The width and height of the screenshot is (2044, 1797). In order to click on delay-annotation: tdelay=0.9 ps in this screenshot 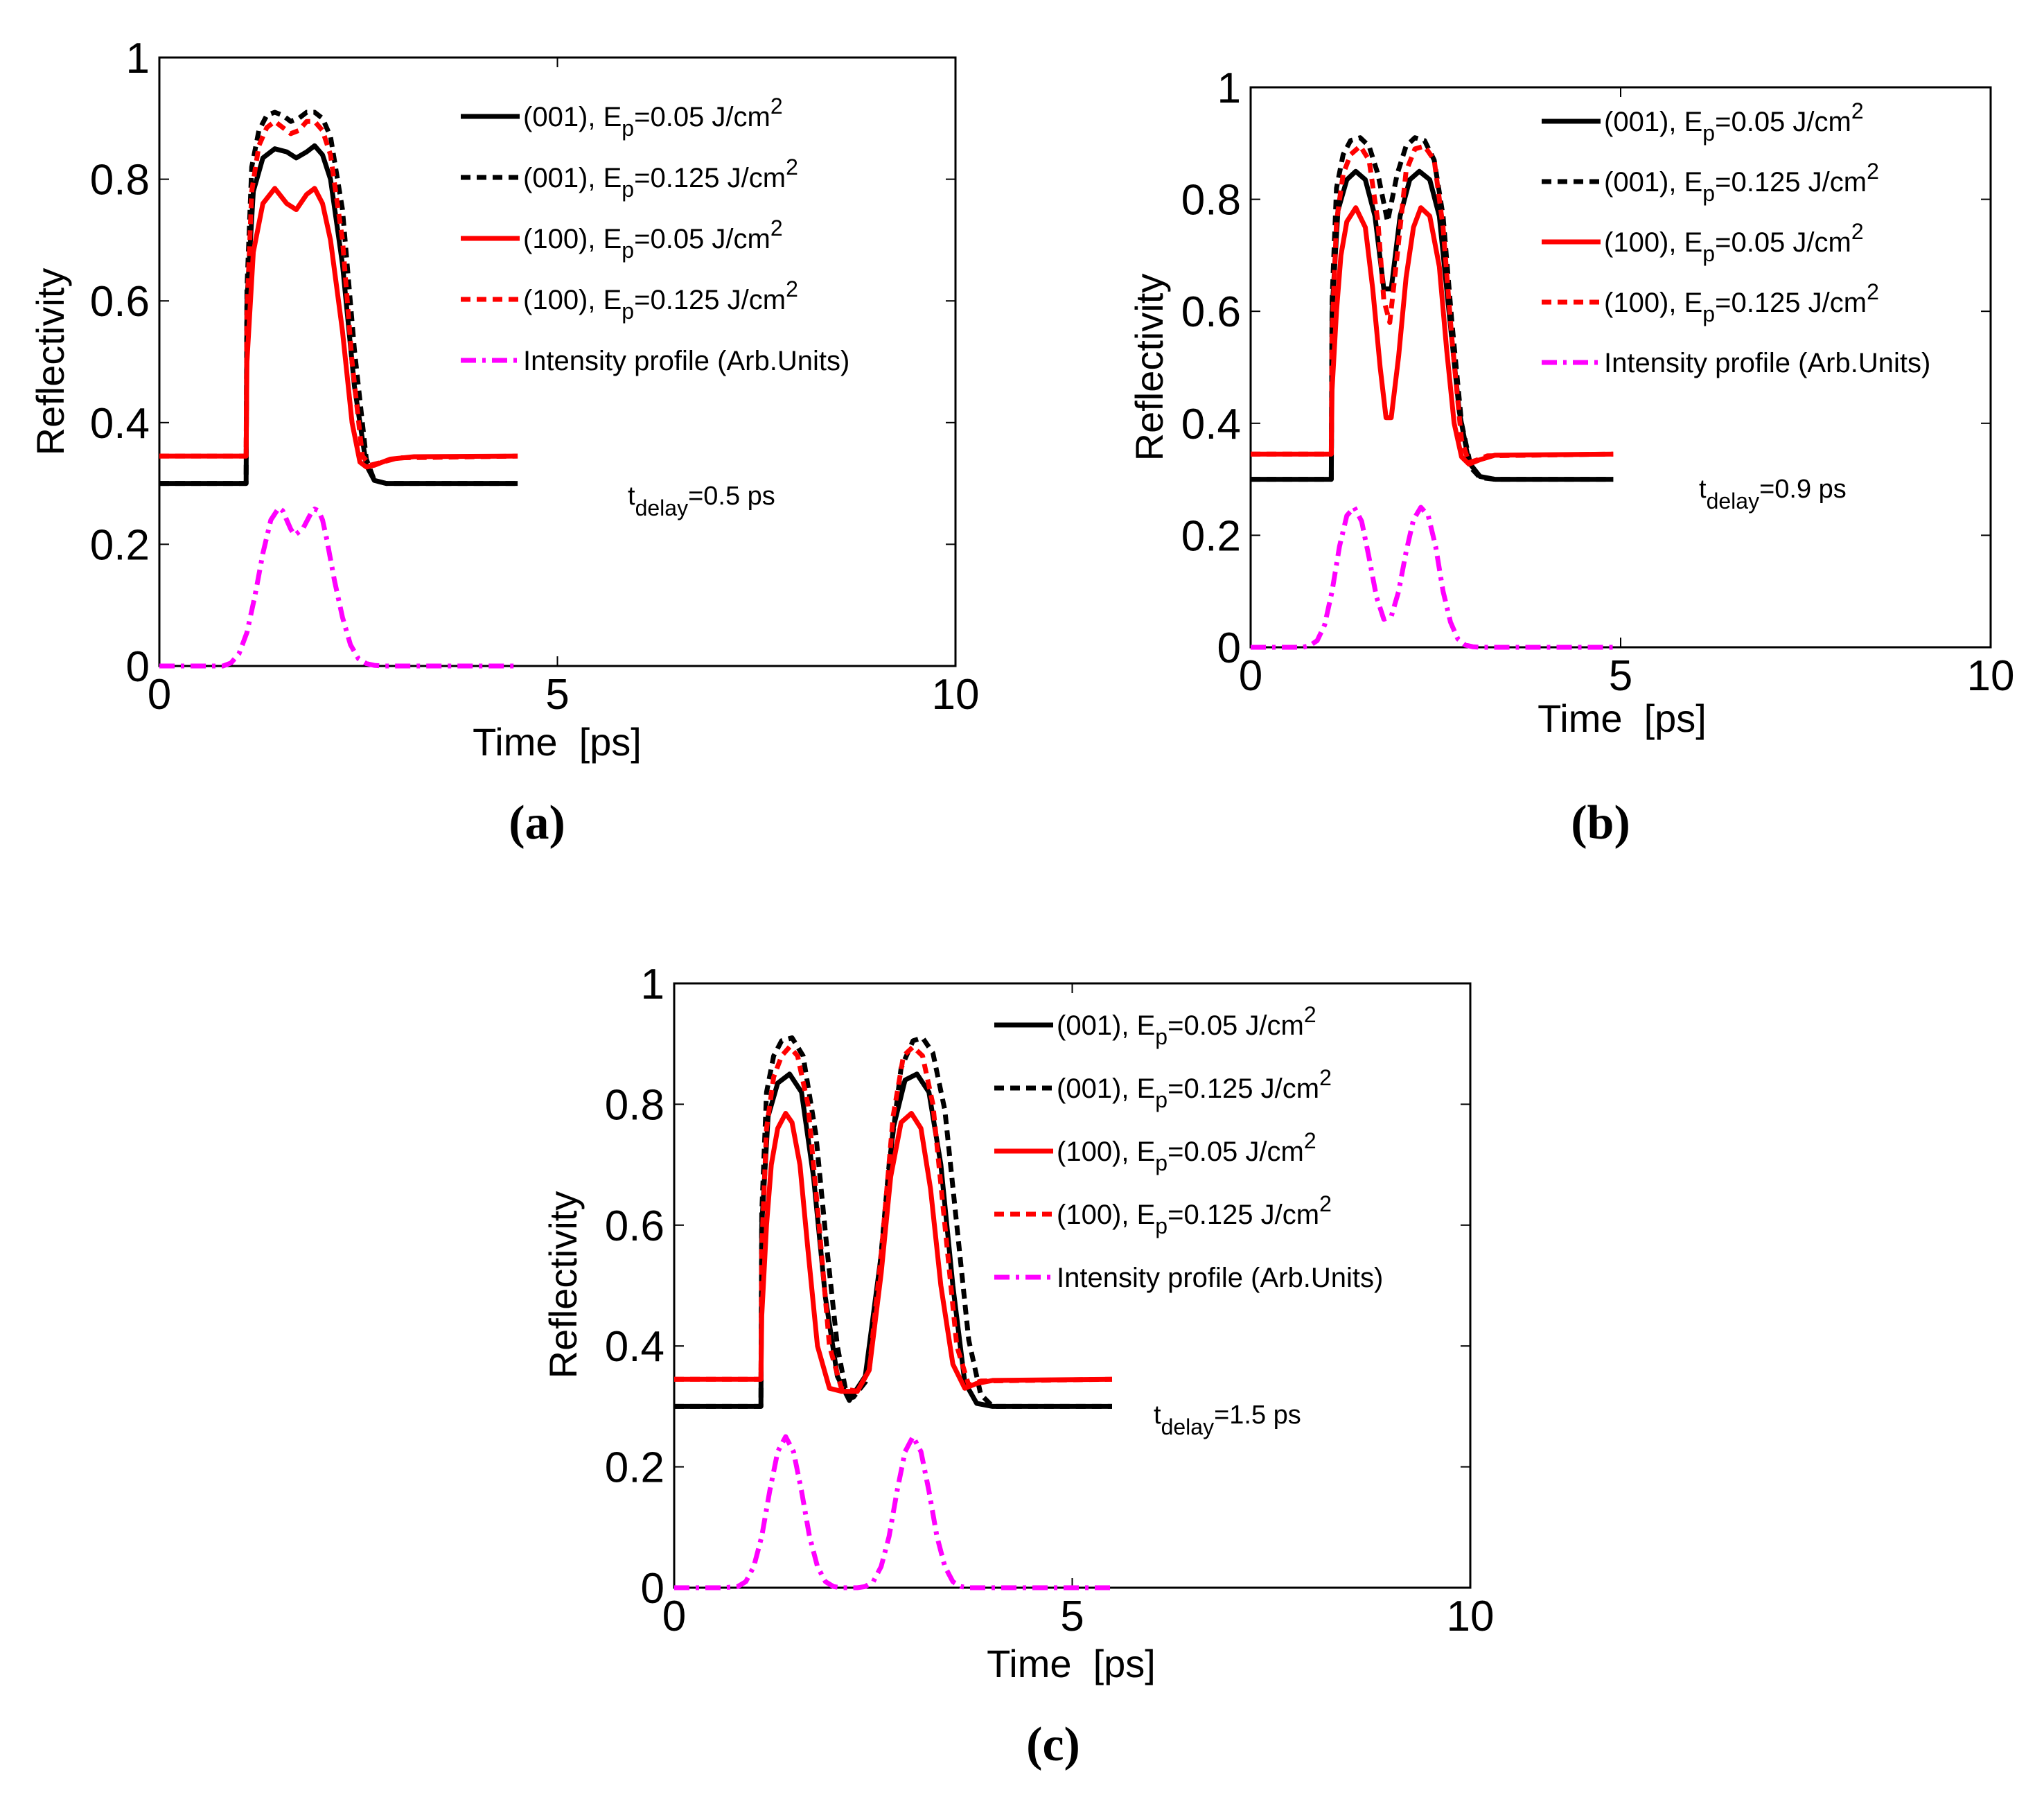, I will do `click(1773, 494)`.